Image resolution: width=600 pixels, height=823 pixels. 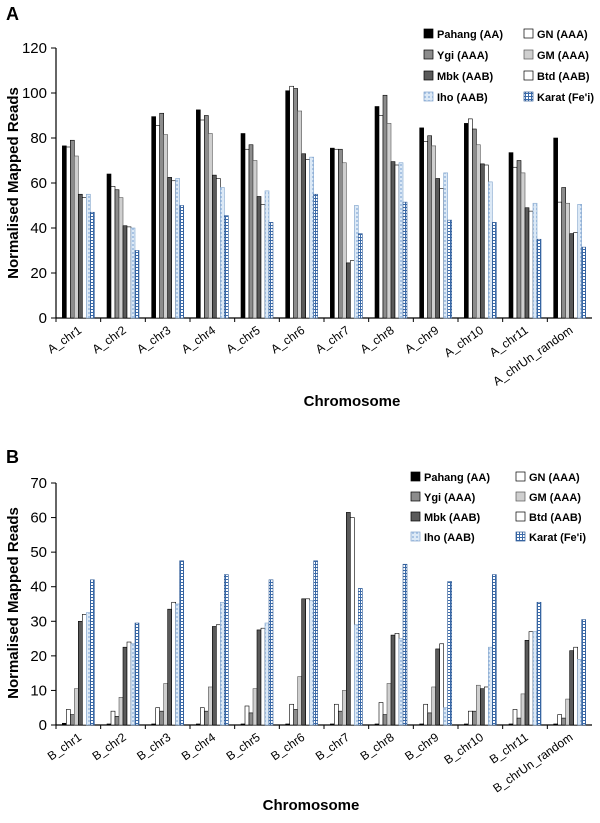 I want to click on bar-a-a-chr8-ygi-aaa, so click(x=385, y=206).